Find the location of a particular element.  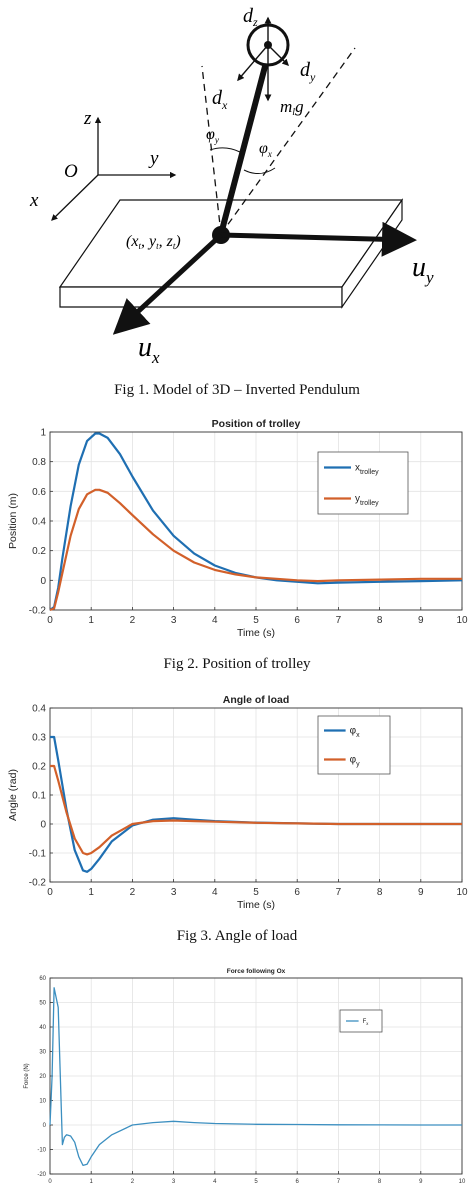

tilt-reference-line is located at coordinates (288, 141).